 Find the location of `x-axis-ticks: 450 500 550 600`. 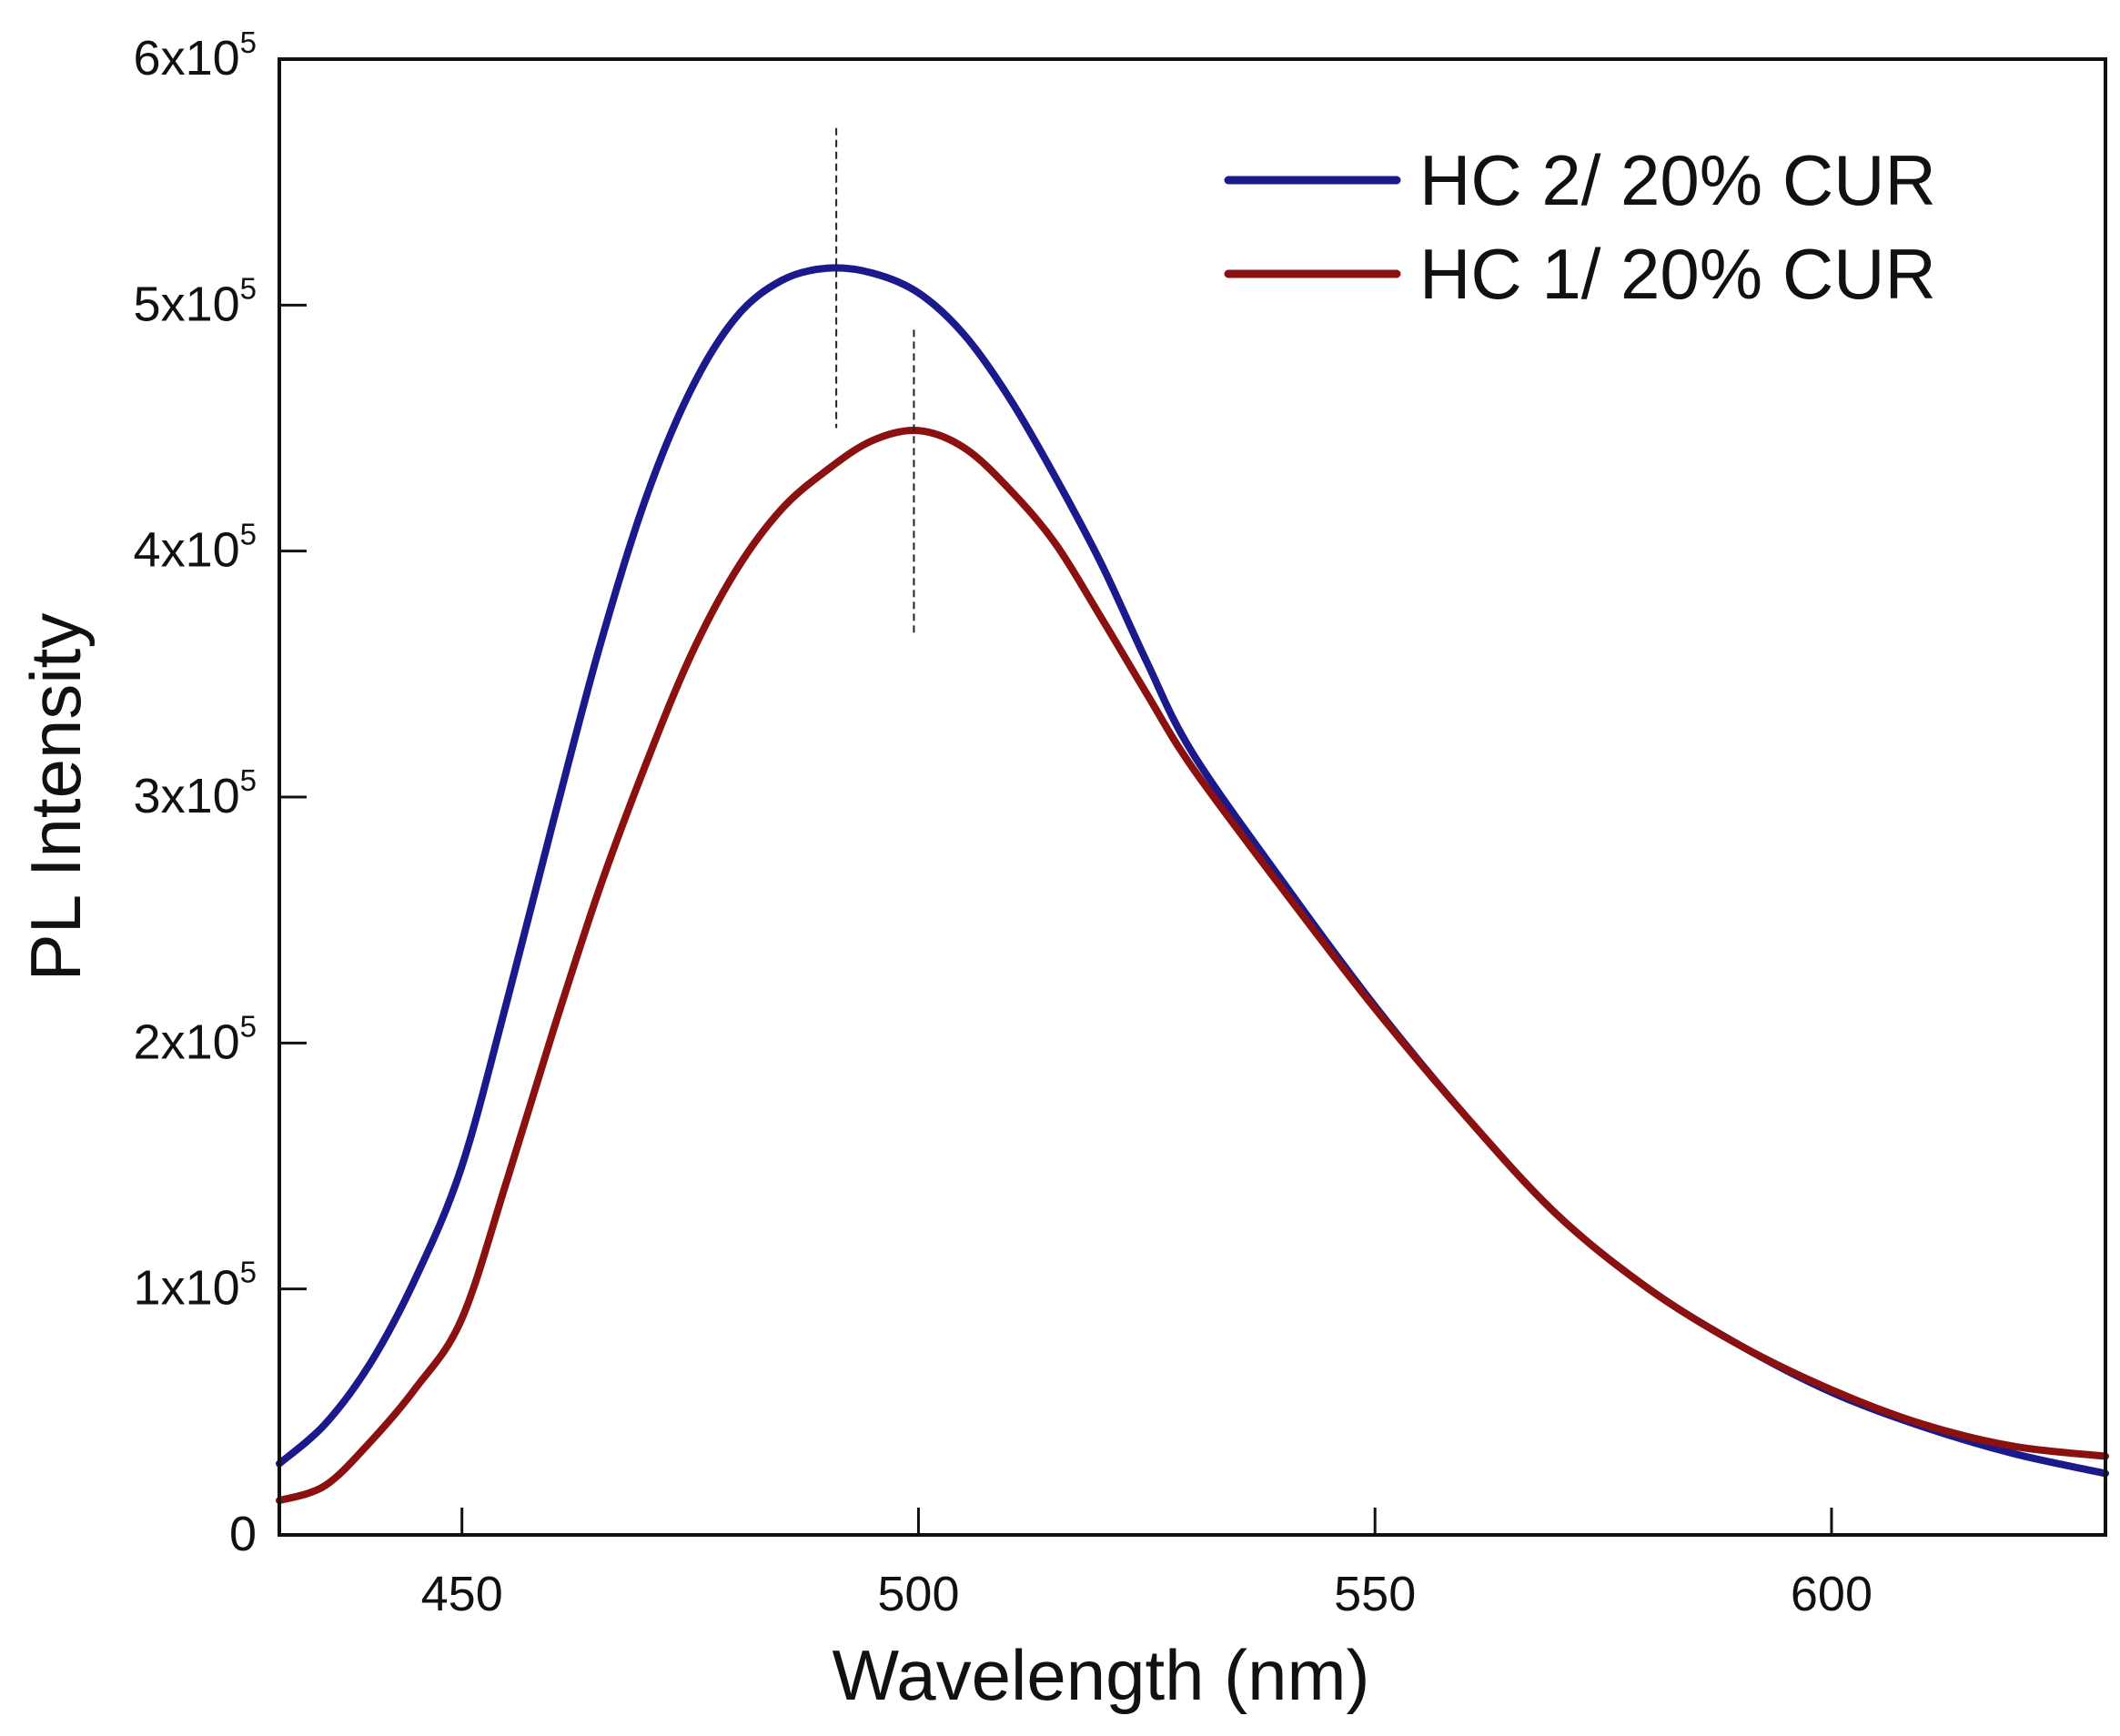

x-axis-ticks: 450 500 550 600 is located at coordinates (1147, 1565).